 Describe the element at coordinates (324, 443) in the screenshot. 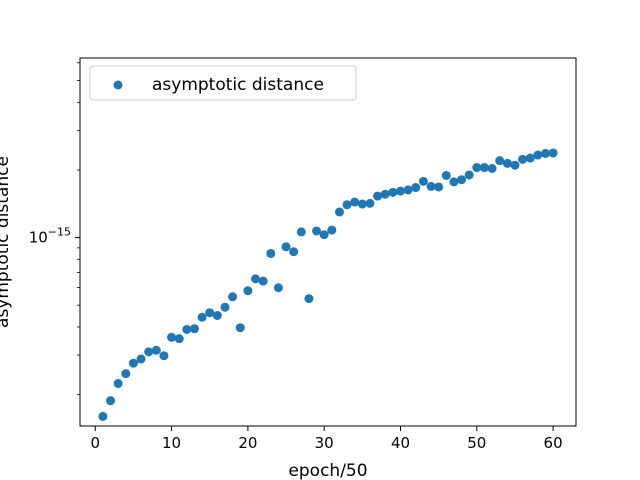

I see `x-tick-label: 30` at that location.